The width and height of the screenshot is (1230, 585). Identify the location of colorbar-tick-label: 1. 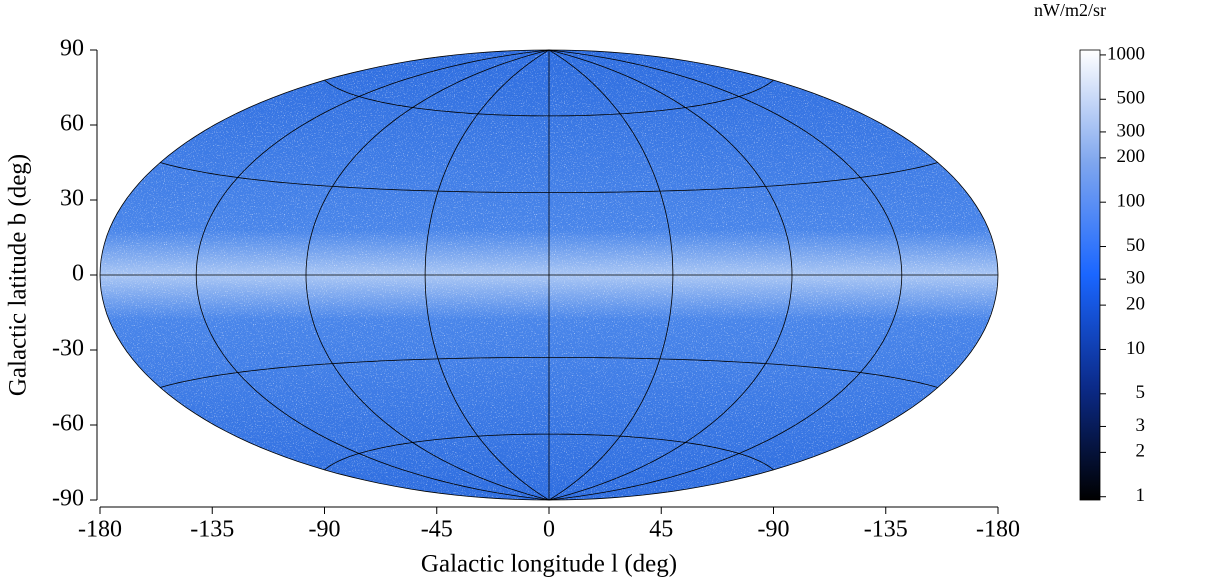
(1141, 495).